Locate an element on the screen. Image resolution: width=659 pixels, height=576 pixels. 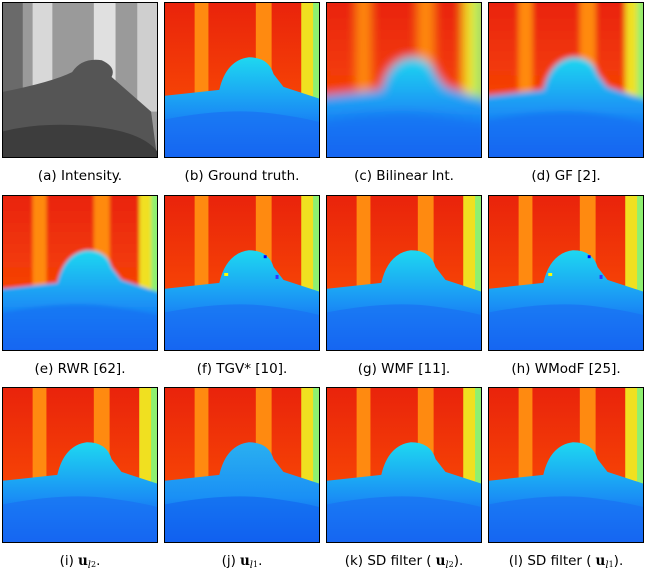
caption-prefix: (d) GF [2]. is located at coordinates (566, 176).